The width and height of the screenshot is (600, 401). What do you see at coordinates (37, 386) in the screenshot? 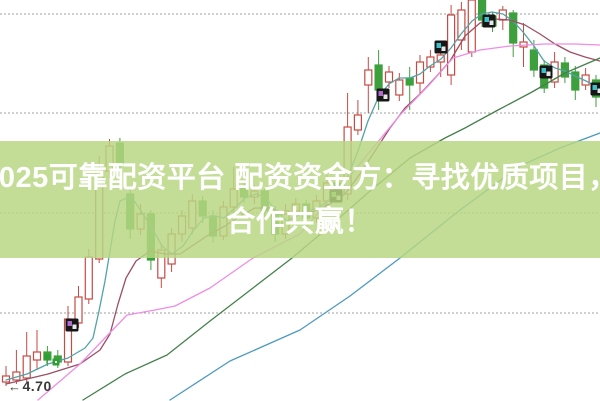
I see `low-price-value: 4.70` at bounding box center [37, 386].